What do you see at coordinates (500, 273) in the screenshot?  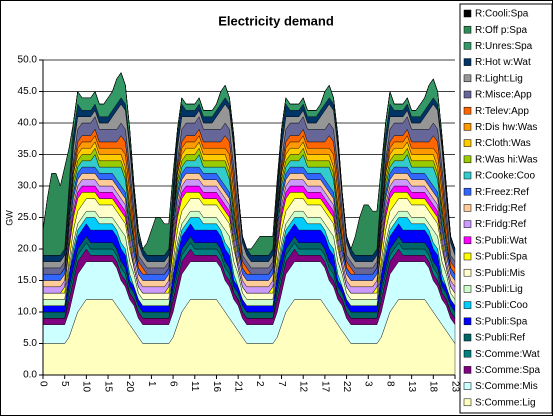 I see `legend-label: S:Publi:Mis` at bounding box center [500, 273].